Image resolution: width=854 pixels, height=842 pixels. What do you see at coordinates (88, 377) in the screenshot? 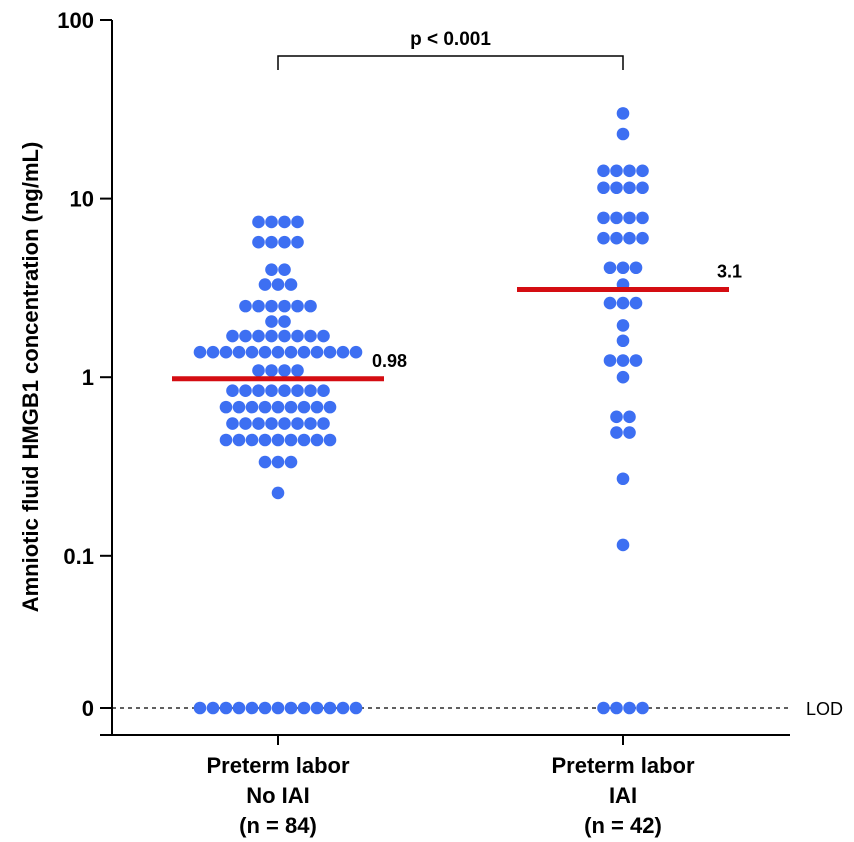
I see `y-tick-label: 1` at bounding box center [88, 377].